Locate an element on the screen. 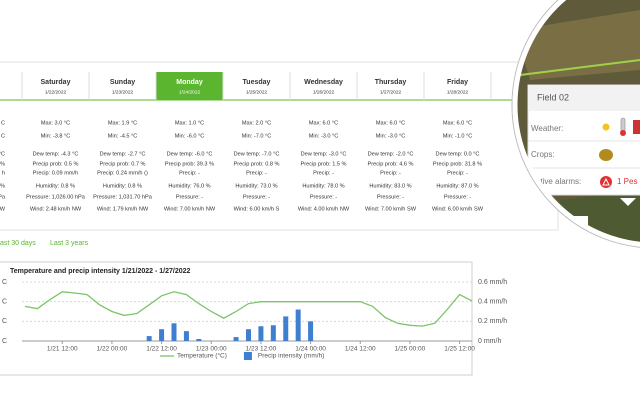  cell: Dew temp: -3.0 °C is located at coordinates (324, 154).